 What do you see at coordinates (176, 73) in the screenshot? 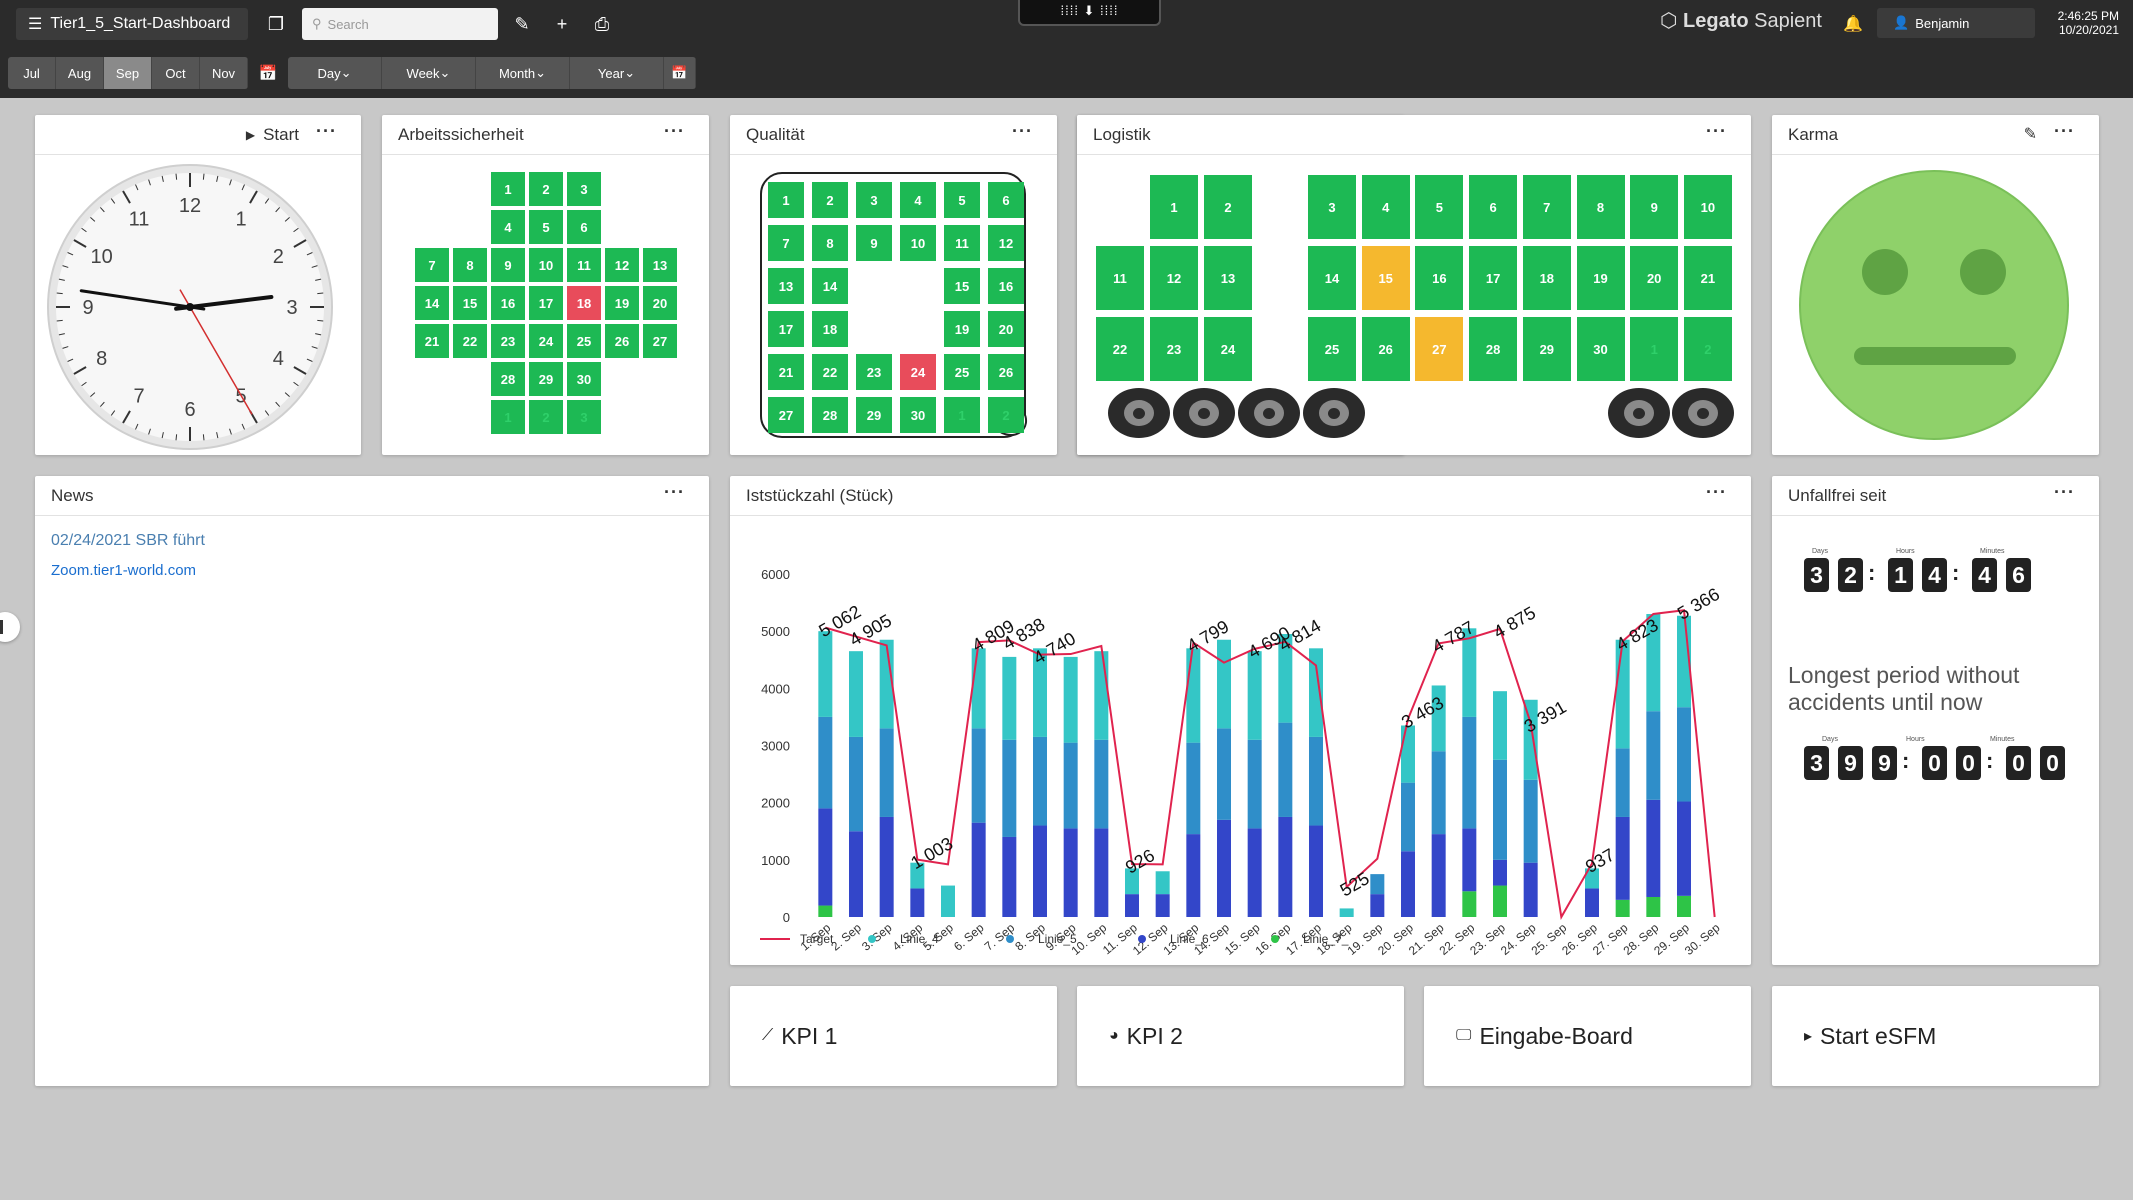
I see `month-oct: Oct` at bounding box center [176, 73].